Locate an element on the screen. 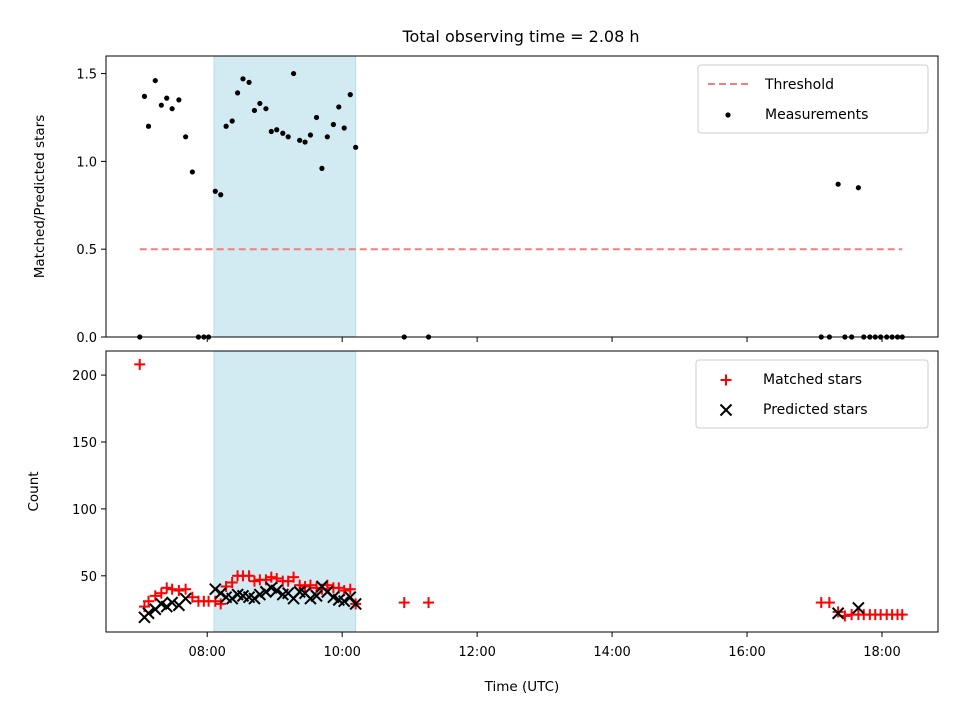 The width and height of the screenshot is (960, 720). x-tick-label: 14:00 is located at coordinates (611, 652).